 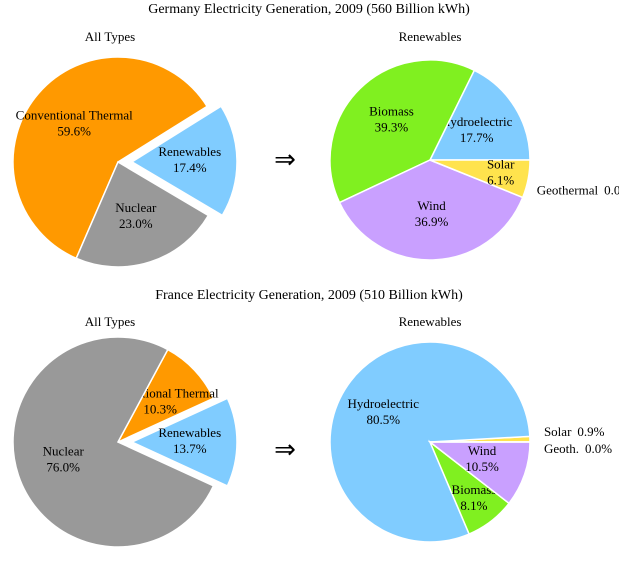 I want to click on value-label: 0.9%, so click(x=590, y=431).